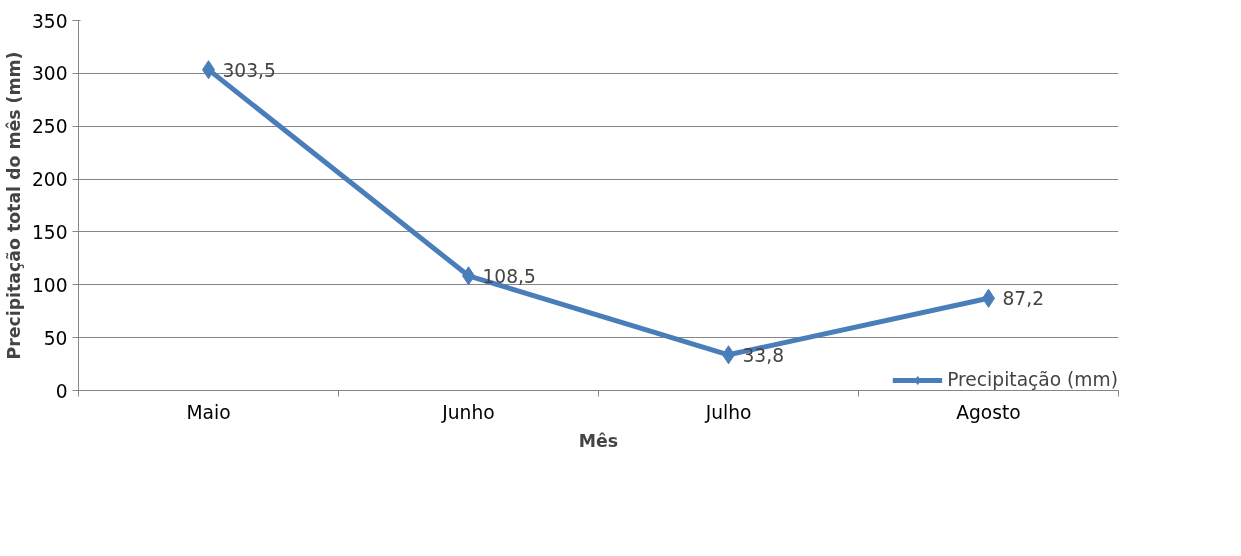 Image resolution: width=1241 pixels, height=556 pixels. What do you see at coordinates (49, 232) in the screenshot?
I see `y-tick-label: 150` at bounding box center [49, 232].